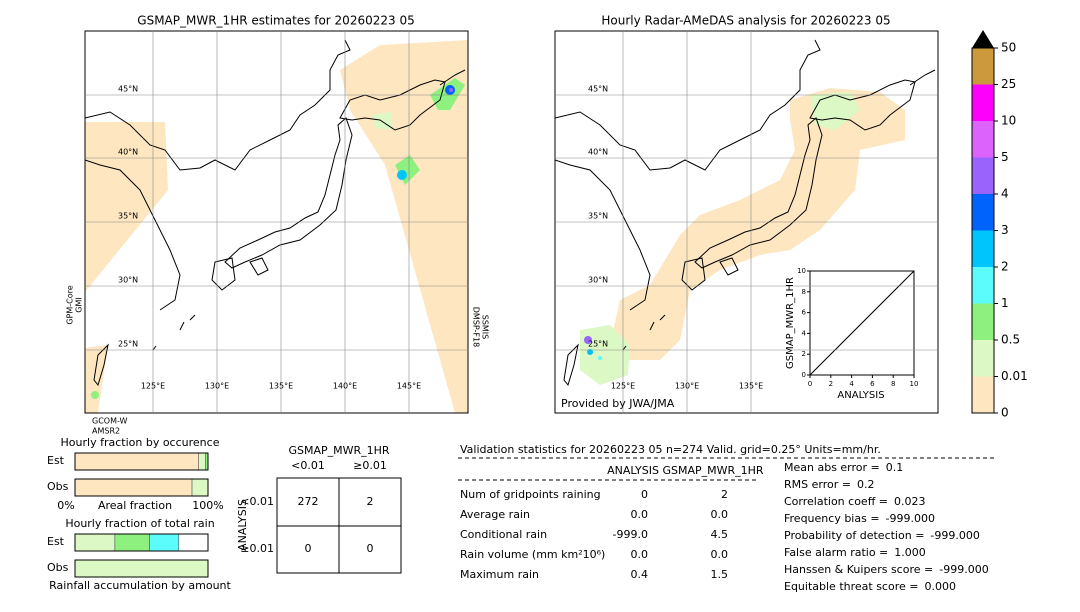  What do you see at coordinates (308, 465) in the screenshot?
I see `column-label: <0.01` at bounding box center [308, 465].